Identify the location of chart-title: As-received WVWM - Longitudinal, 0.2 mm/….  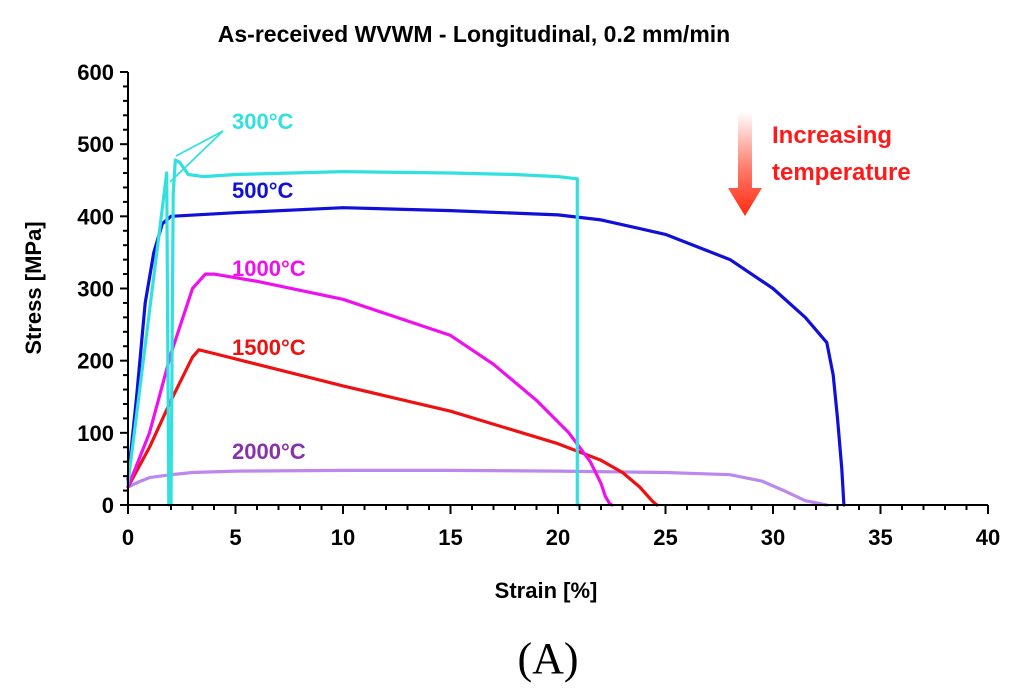
(474, 34).